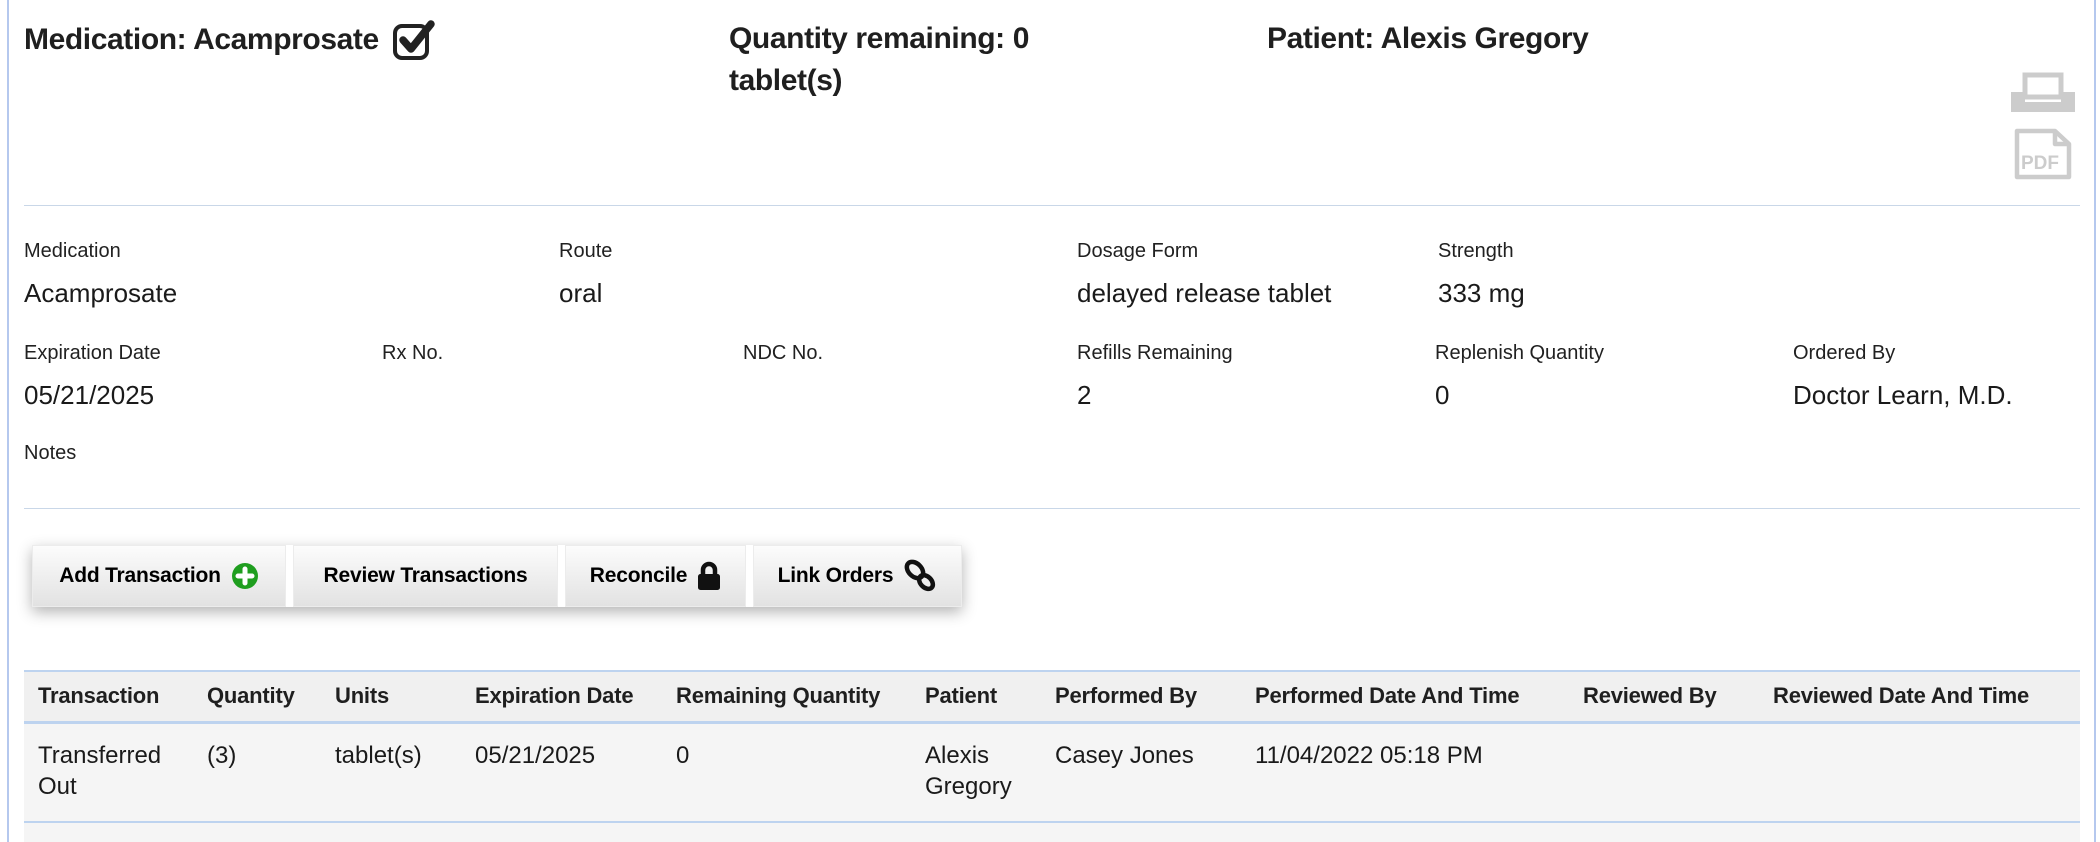 This screenshot has width=2100, height=842. I want to click on link-orders-label: Link Orders, so click(835, 575).